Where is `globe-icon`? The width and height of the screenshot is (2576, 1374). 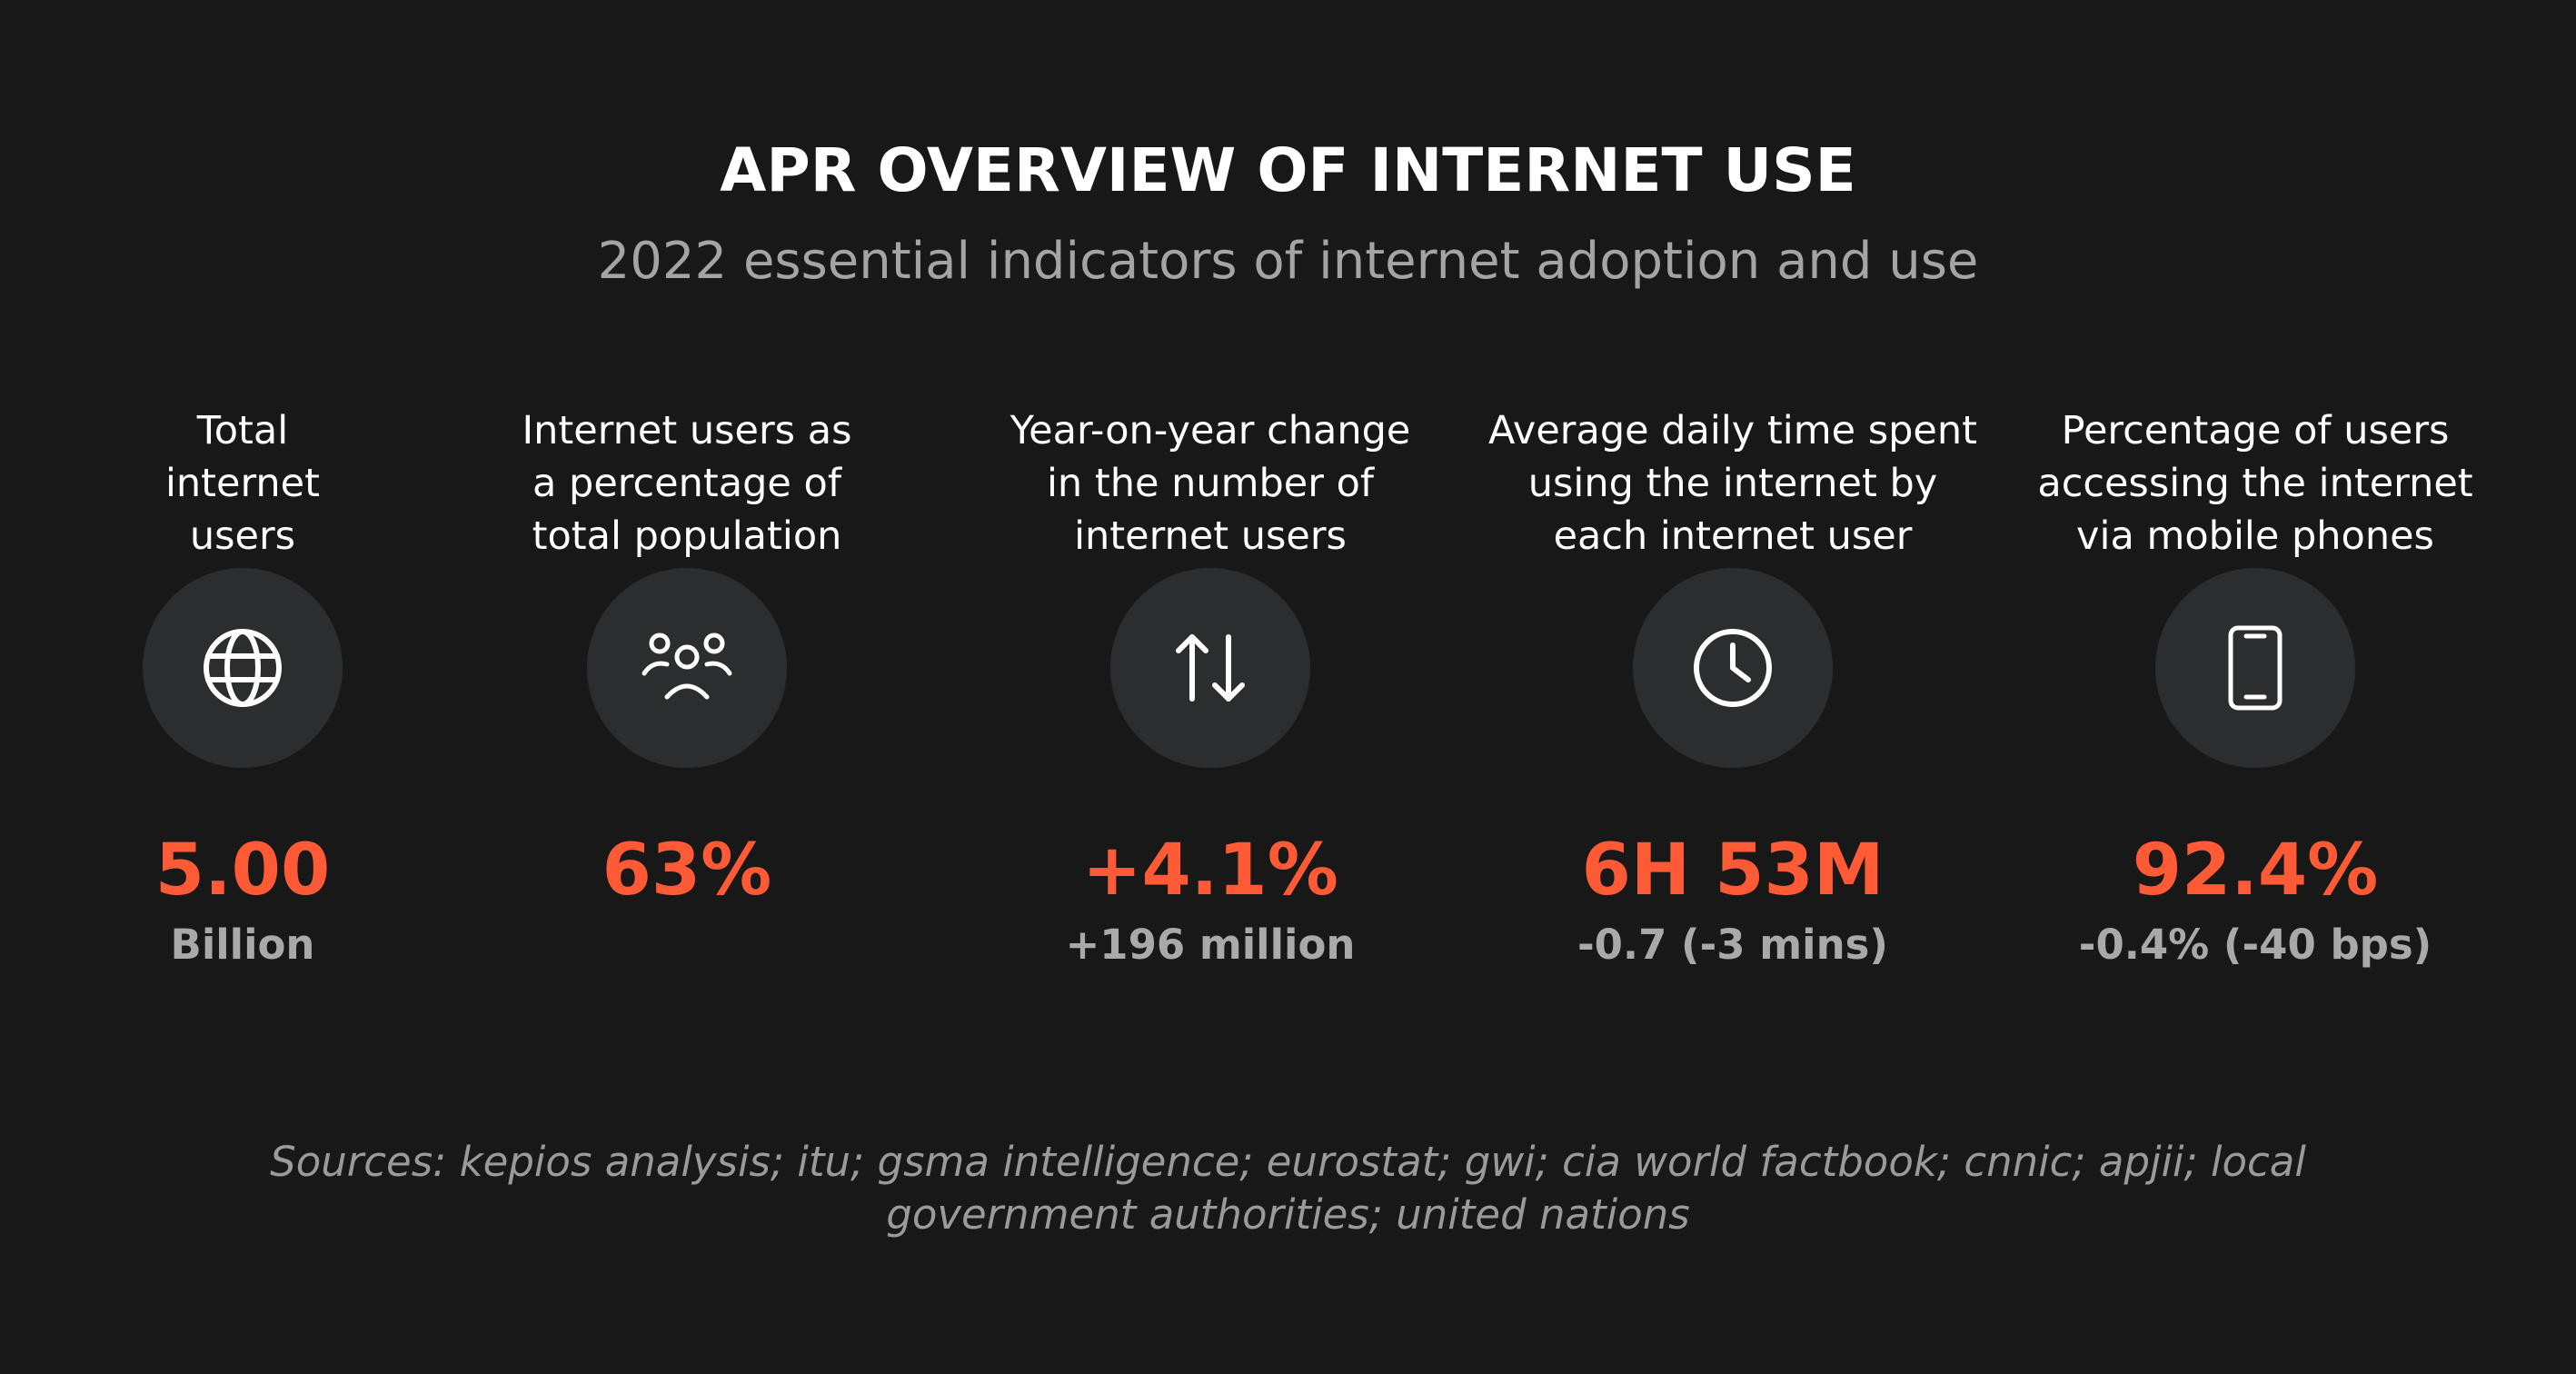 globe-icon is located at coordinates (243, 668).